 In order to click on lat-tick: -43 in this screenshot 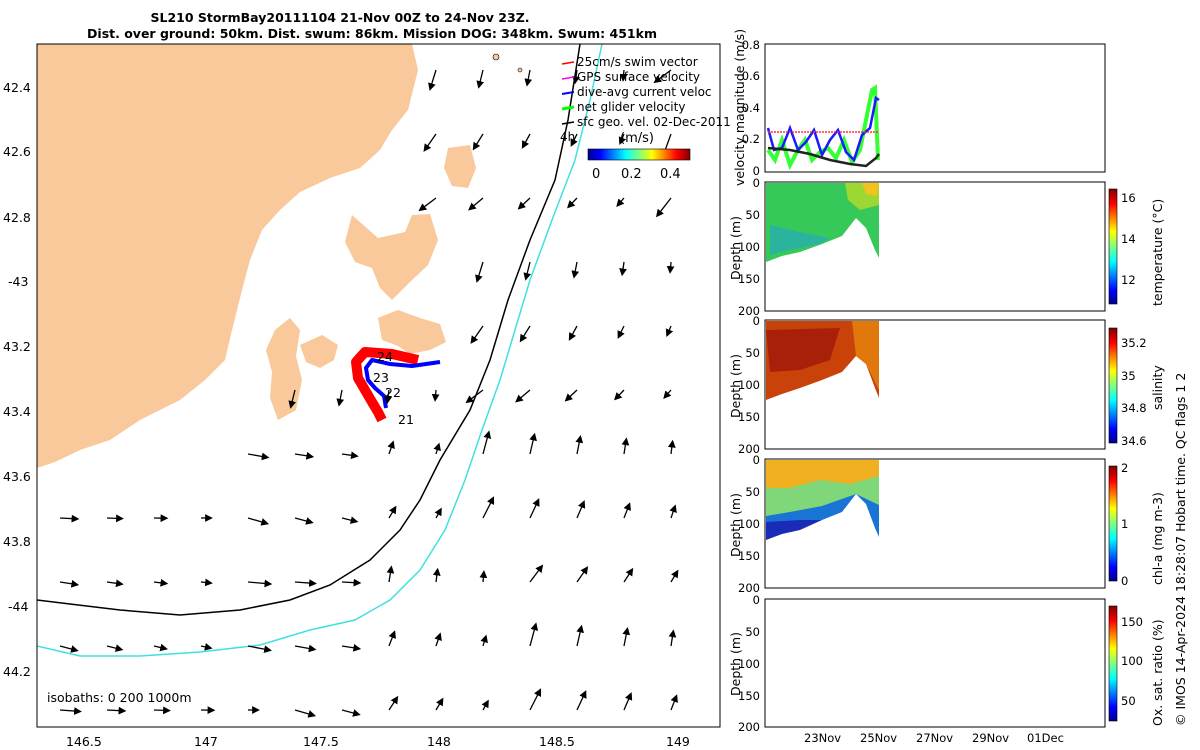, I will do `click(18, 281)`.